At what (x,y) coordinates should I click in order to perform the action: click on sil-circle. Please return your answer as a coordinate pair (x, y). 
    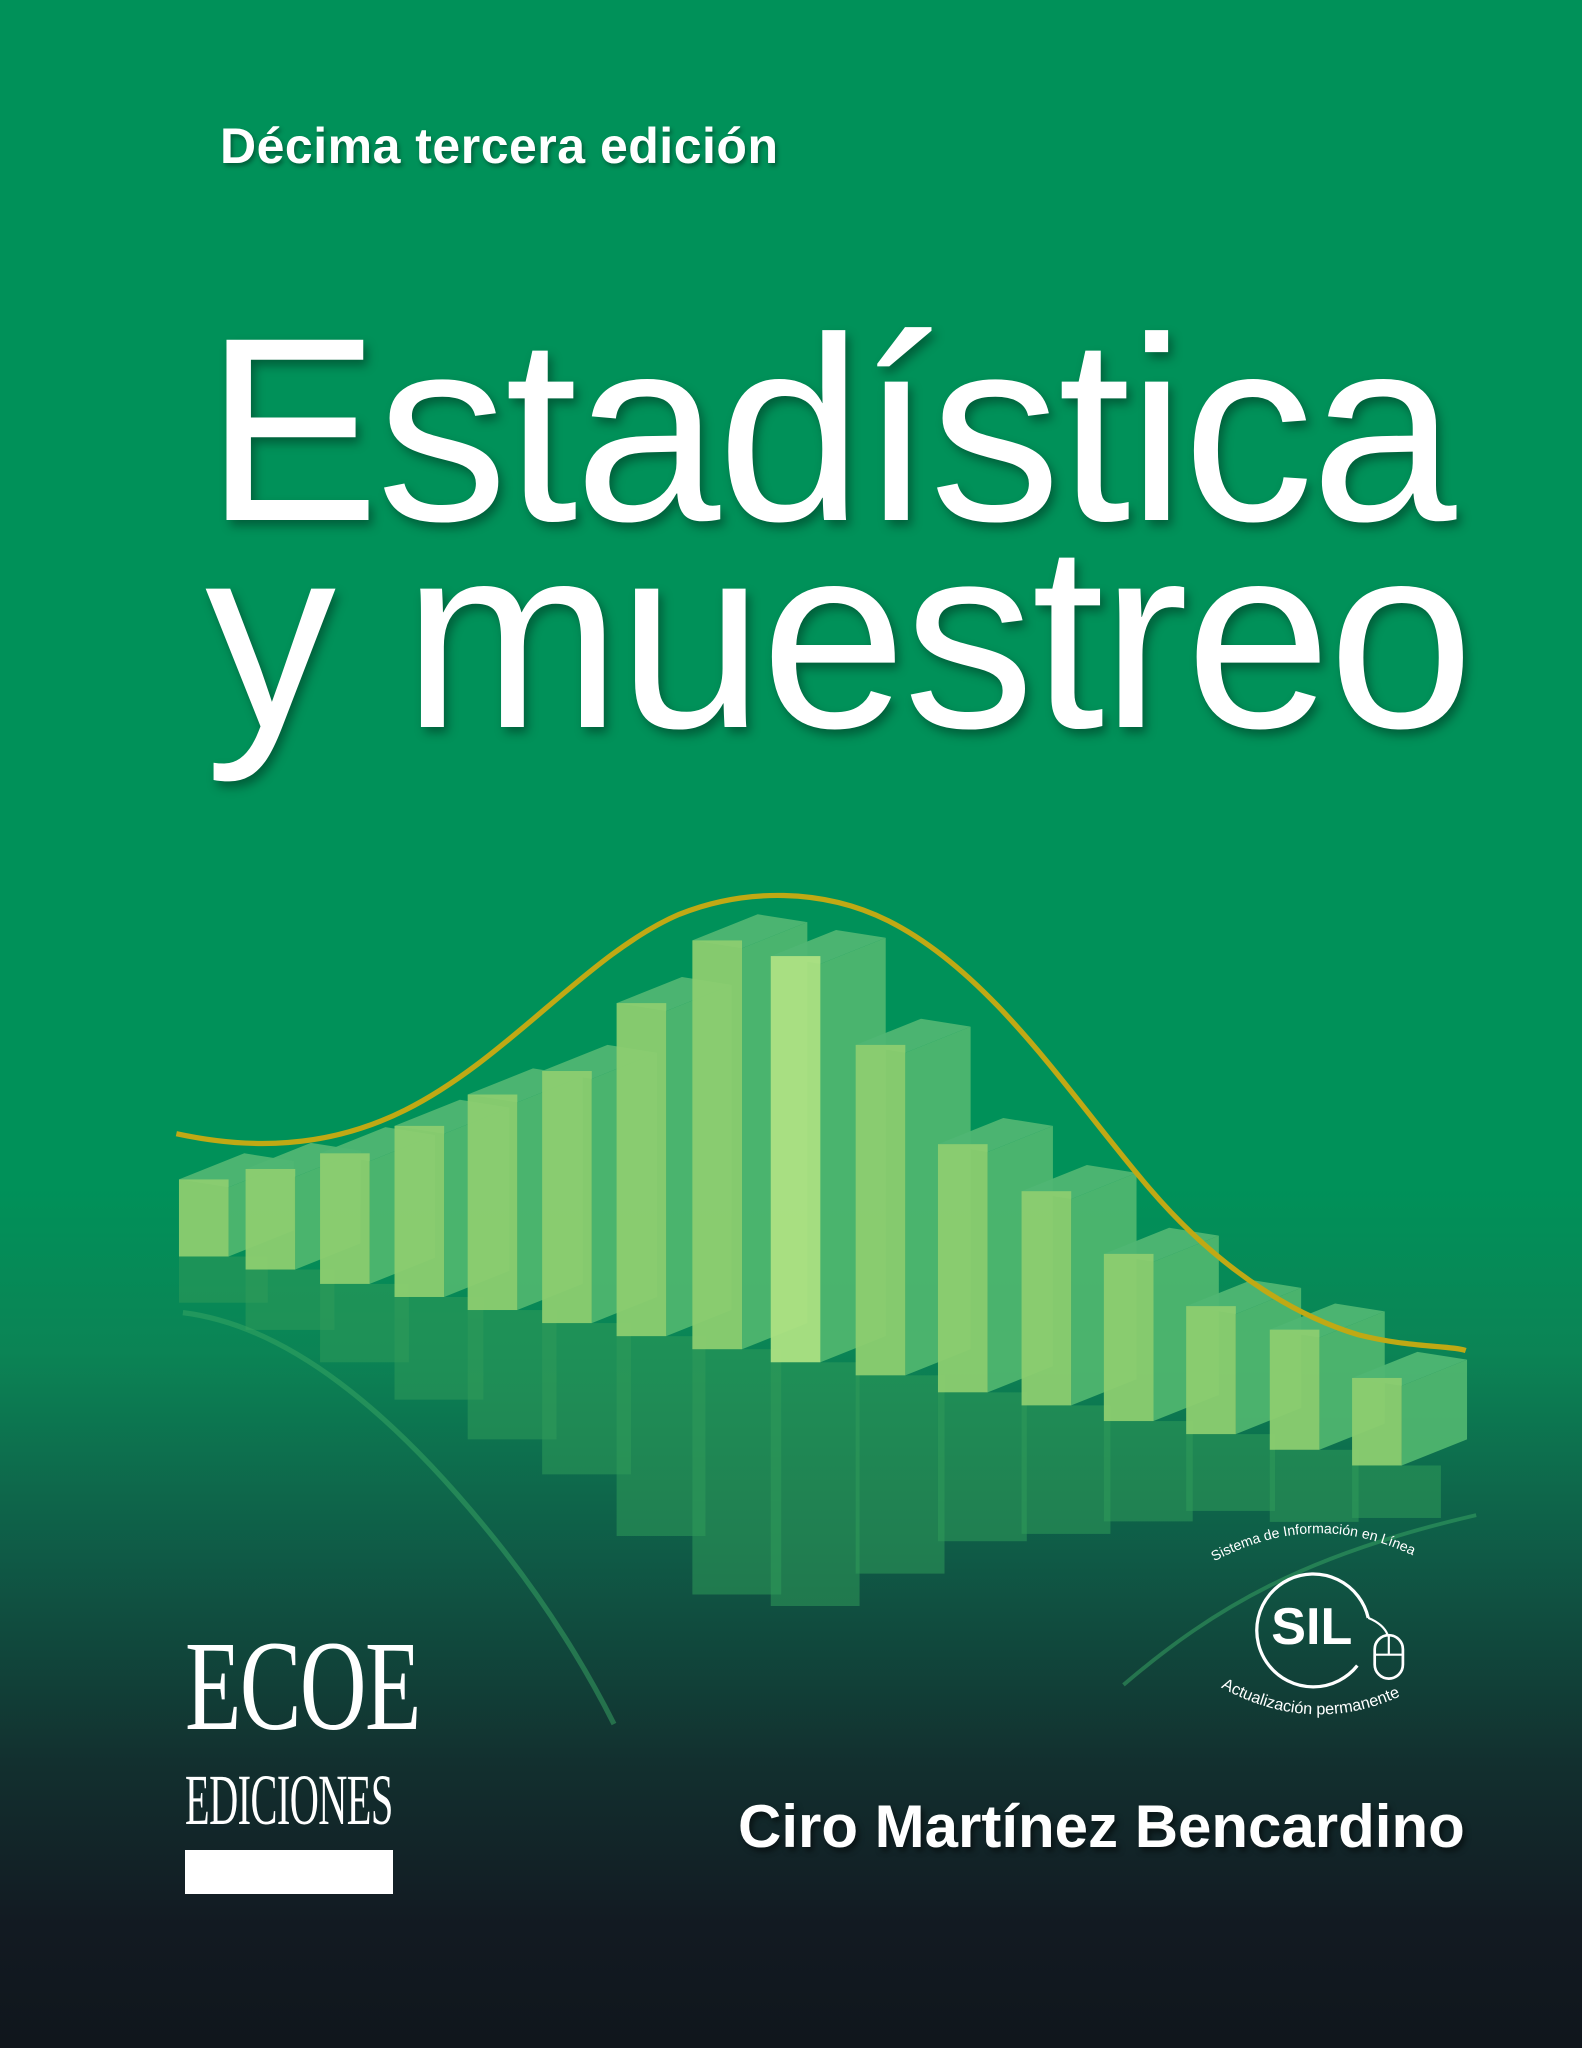
    Looking at the image, I should click on (1312, 1630).